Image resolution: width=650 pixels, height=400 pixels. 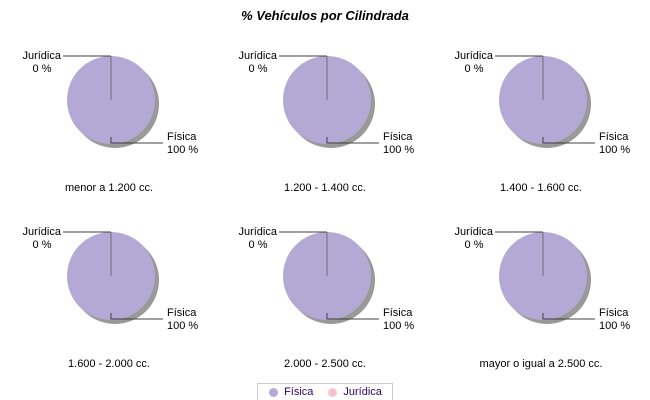 What do you see at coordinates (109, 188) in the screenshot?
I see `pie-caption: menor a 1.200 cc.` at bounding box center [109, 188].